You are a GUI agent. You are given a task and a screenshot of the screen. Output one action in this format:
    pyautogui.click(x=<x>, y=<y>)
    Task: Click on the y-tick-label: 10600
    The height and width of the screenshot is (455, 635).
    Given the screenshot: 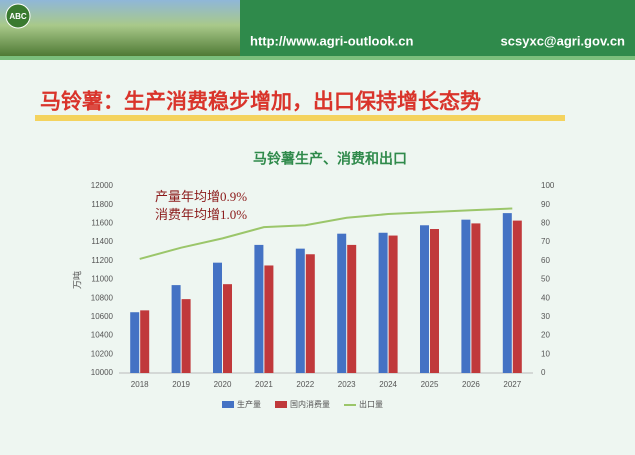 What is the action you would take?
    pyautogui.click(x=102, y=316)
    